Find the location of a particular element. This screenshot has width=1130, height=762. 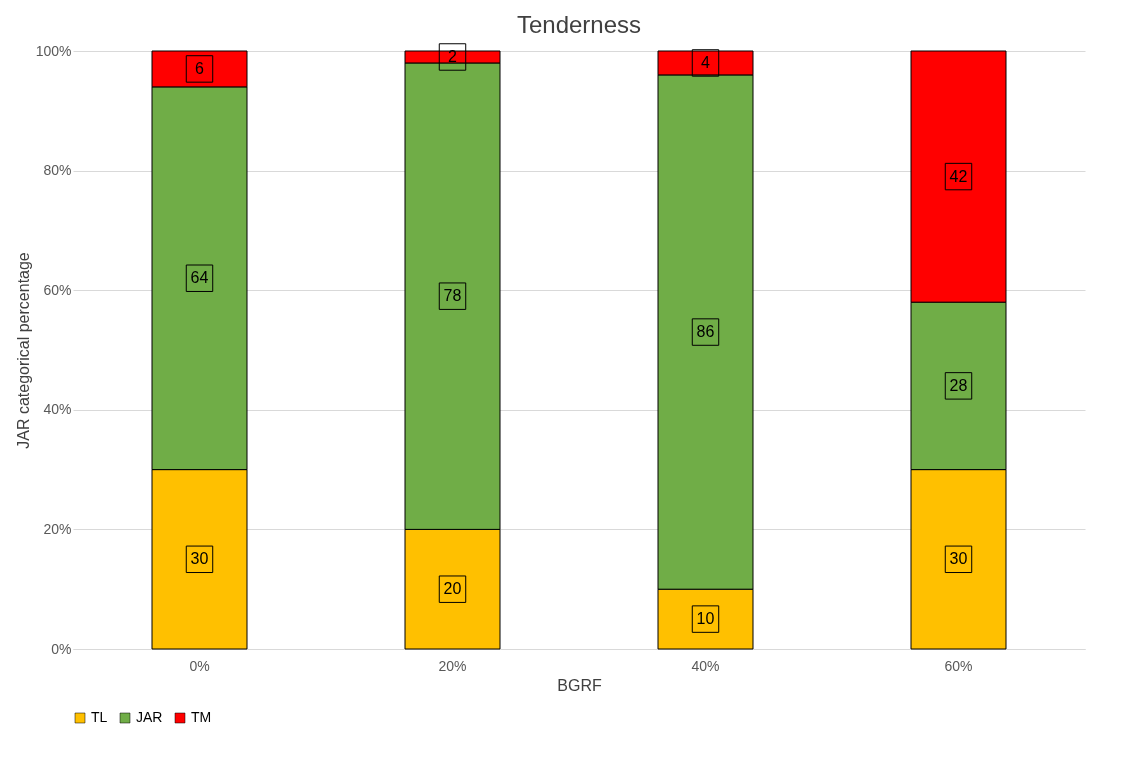

data-label: 42 is located at coordinates (958, 176).